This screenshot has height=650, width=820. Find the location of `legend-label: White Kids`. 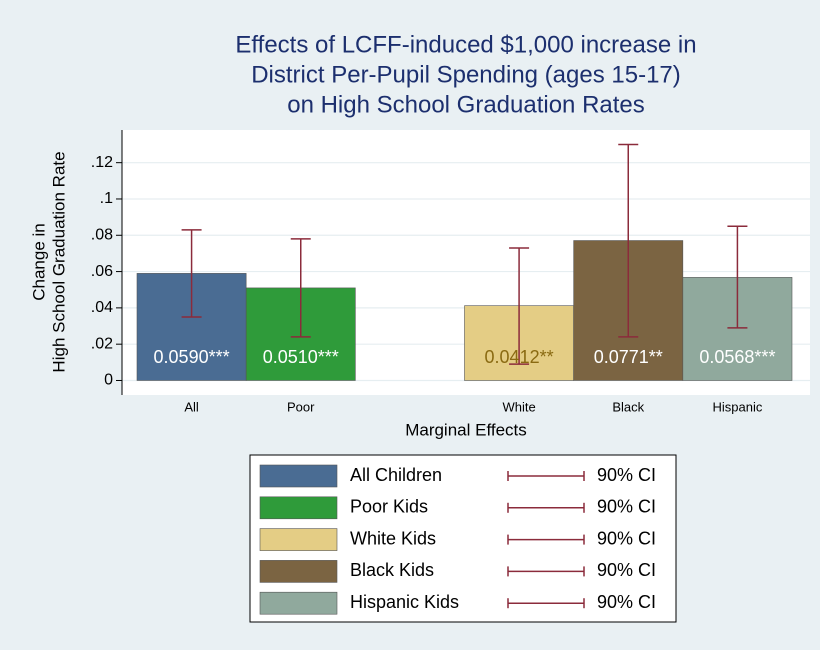

legend-label: White Kids is located at coordinates (393, 538).